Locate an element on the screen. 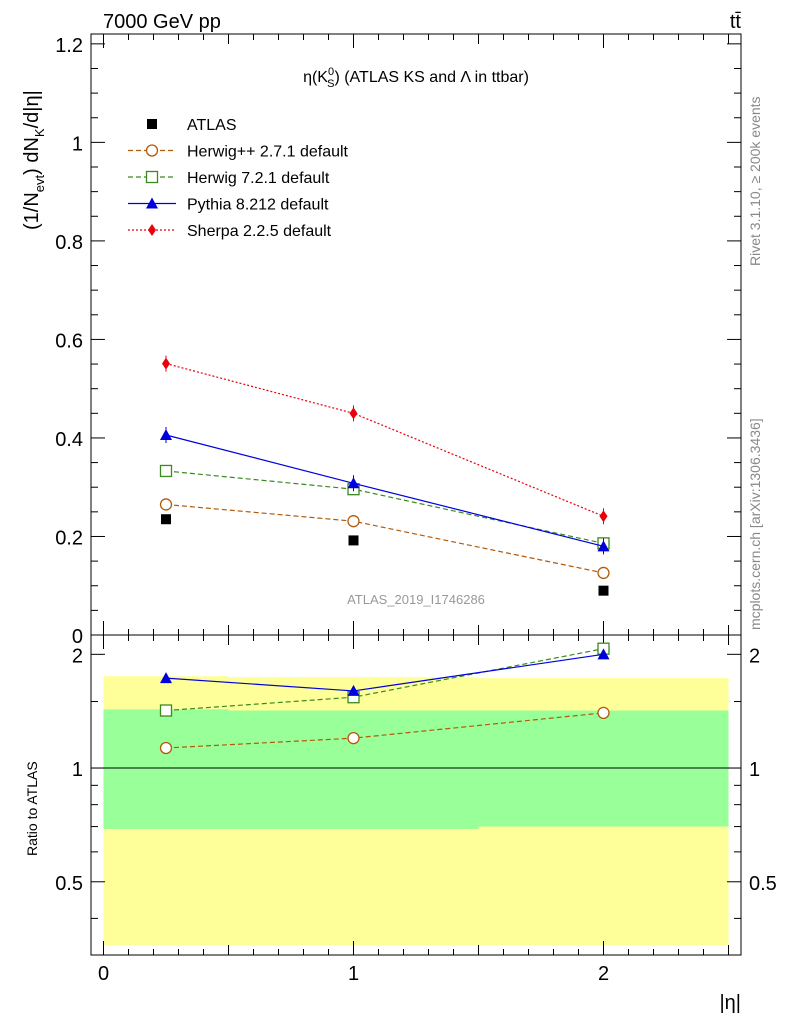  series-atlas-data is located at coordinates (385, 555).